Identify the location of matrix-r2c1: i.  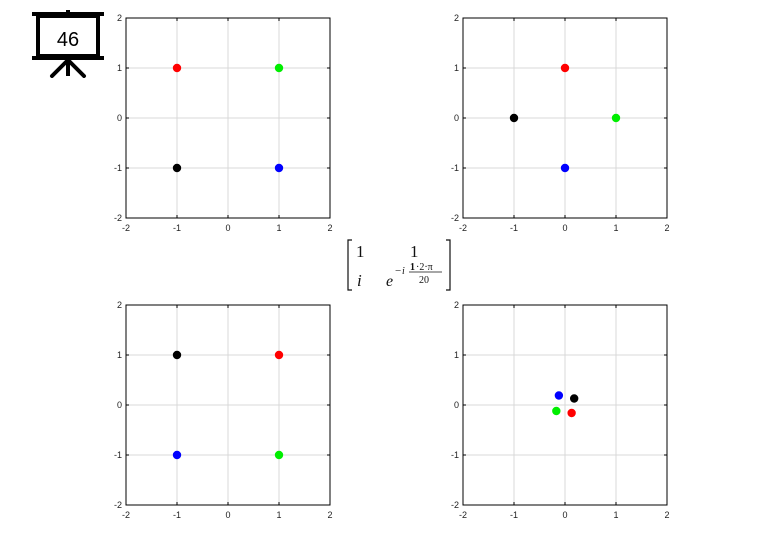
(359, 280).